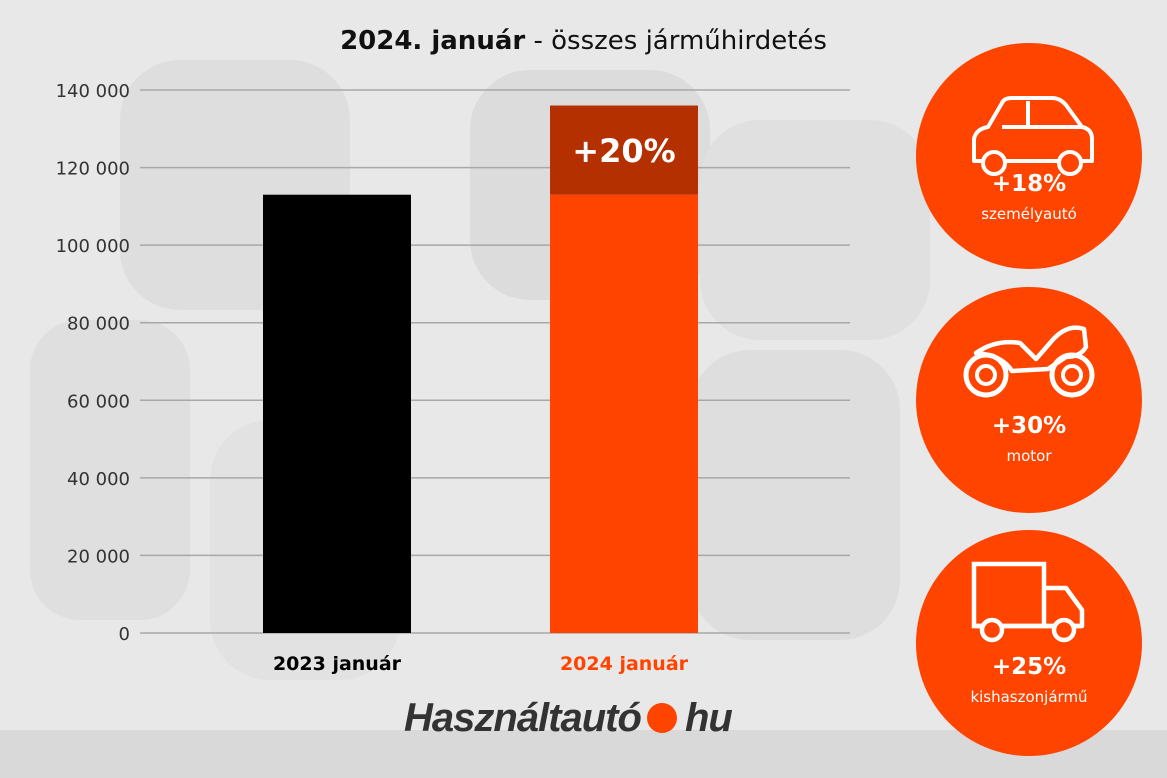  What do you see at coordinates (98, 556) in the screenshot?
I see `y-tick-label: 20 000` at bounding box center [98, 556].